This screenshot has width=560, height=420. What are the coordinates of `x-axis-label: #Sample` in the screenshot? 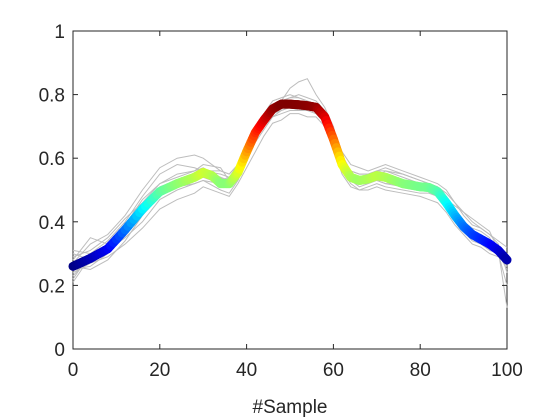 It's located at (290, 407).